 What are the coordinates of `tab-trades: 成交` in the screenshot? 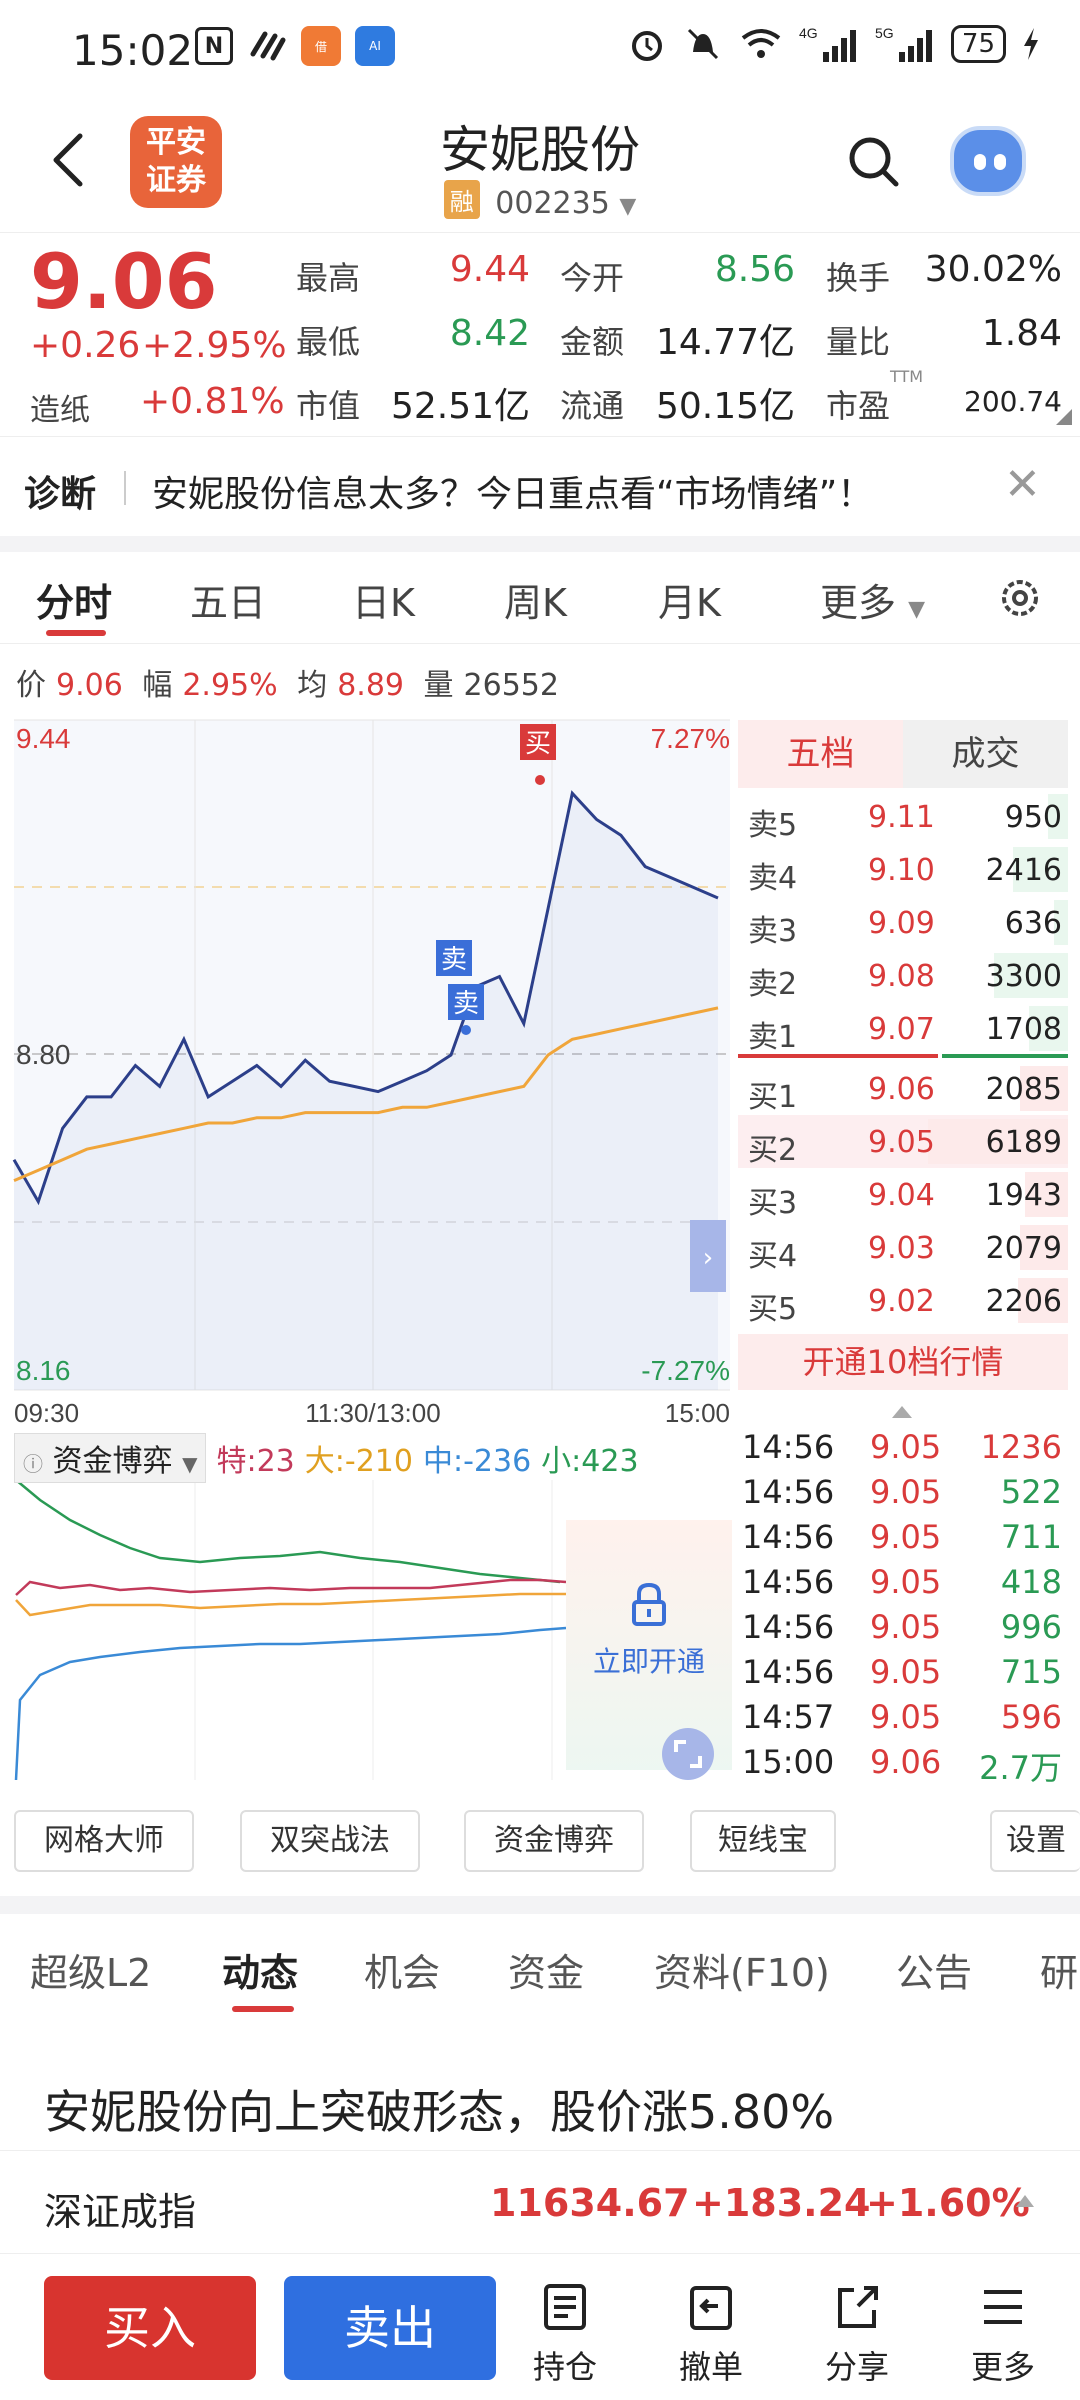 It's located at (985, 754).